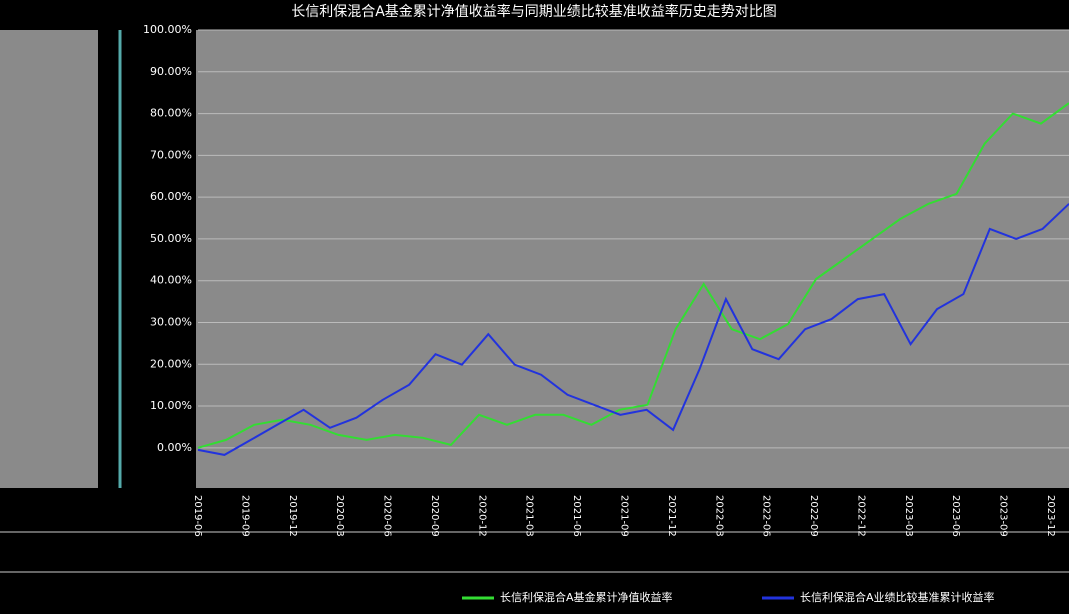 The width and height of the screenshot is (1069, 614). I want to click on y-tick-label: 0.00%, so click(174, 447).